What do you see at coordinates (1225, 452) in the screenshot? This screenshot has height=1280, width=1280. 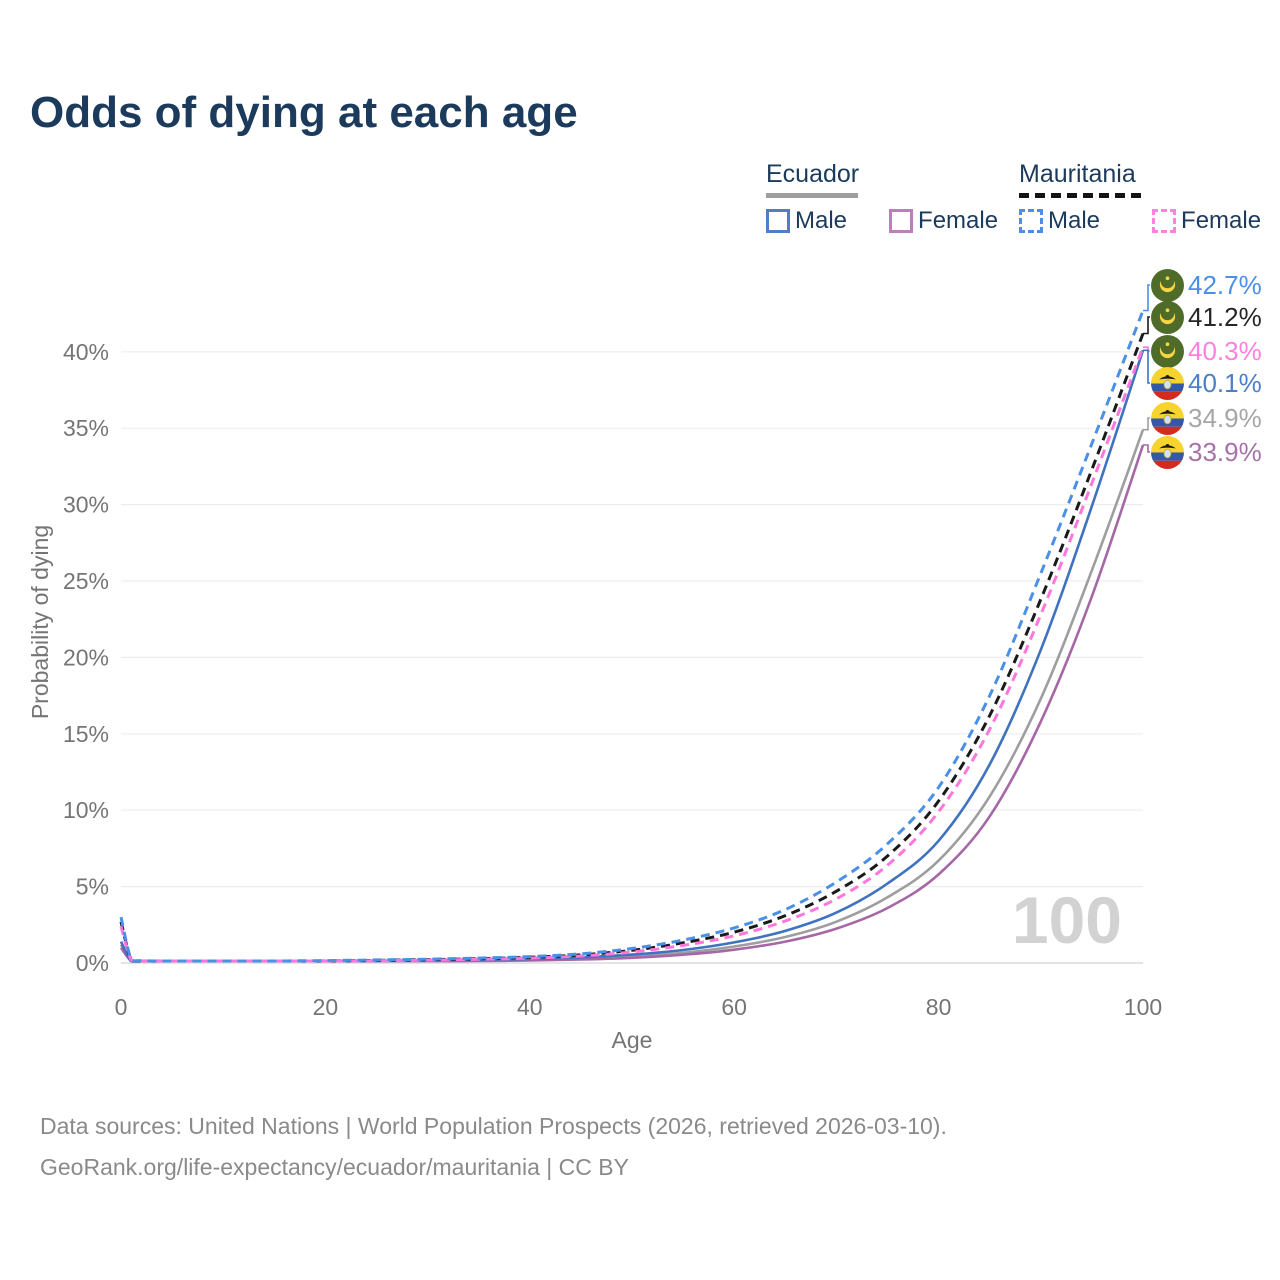 I see `end-value: 33.9%` at bounding box center [1225, 452].